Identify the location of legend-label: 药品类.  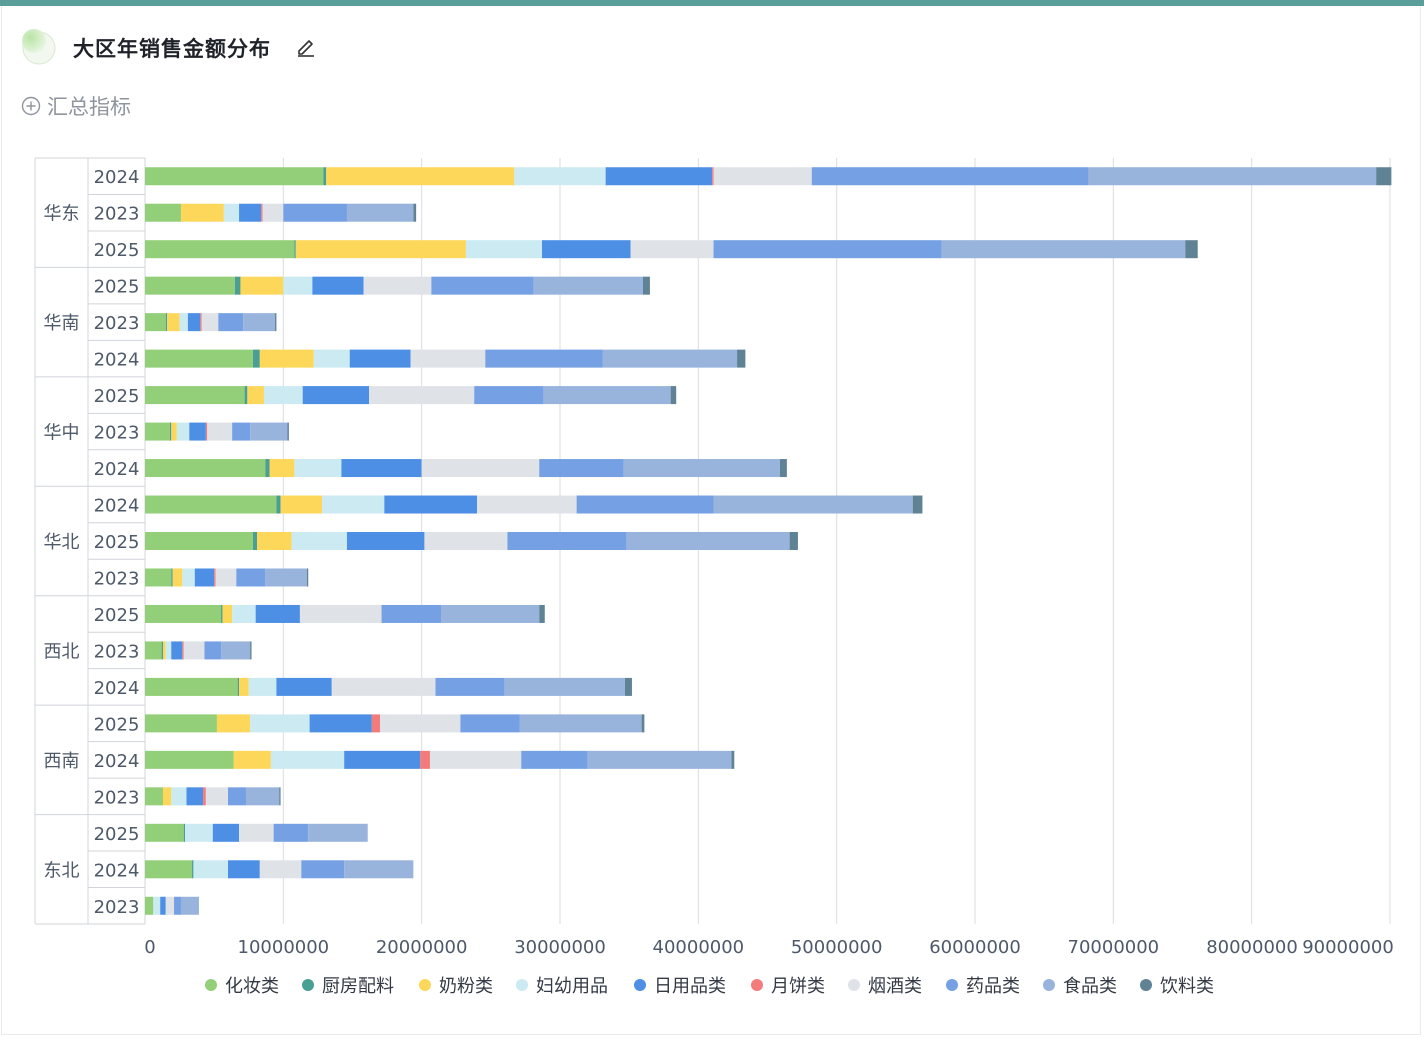
(993, 986).